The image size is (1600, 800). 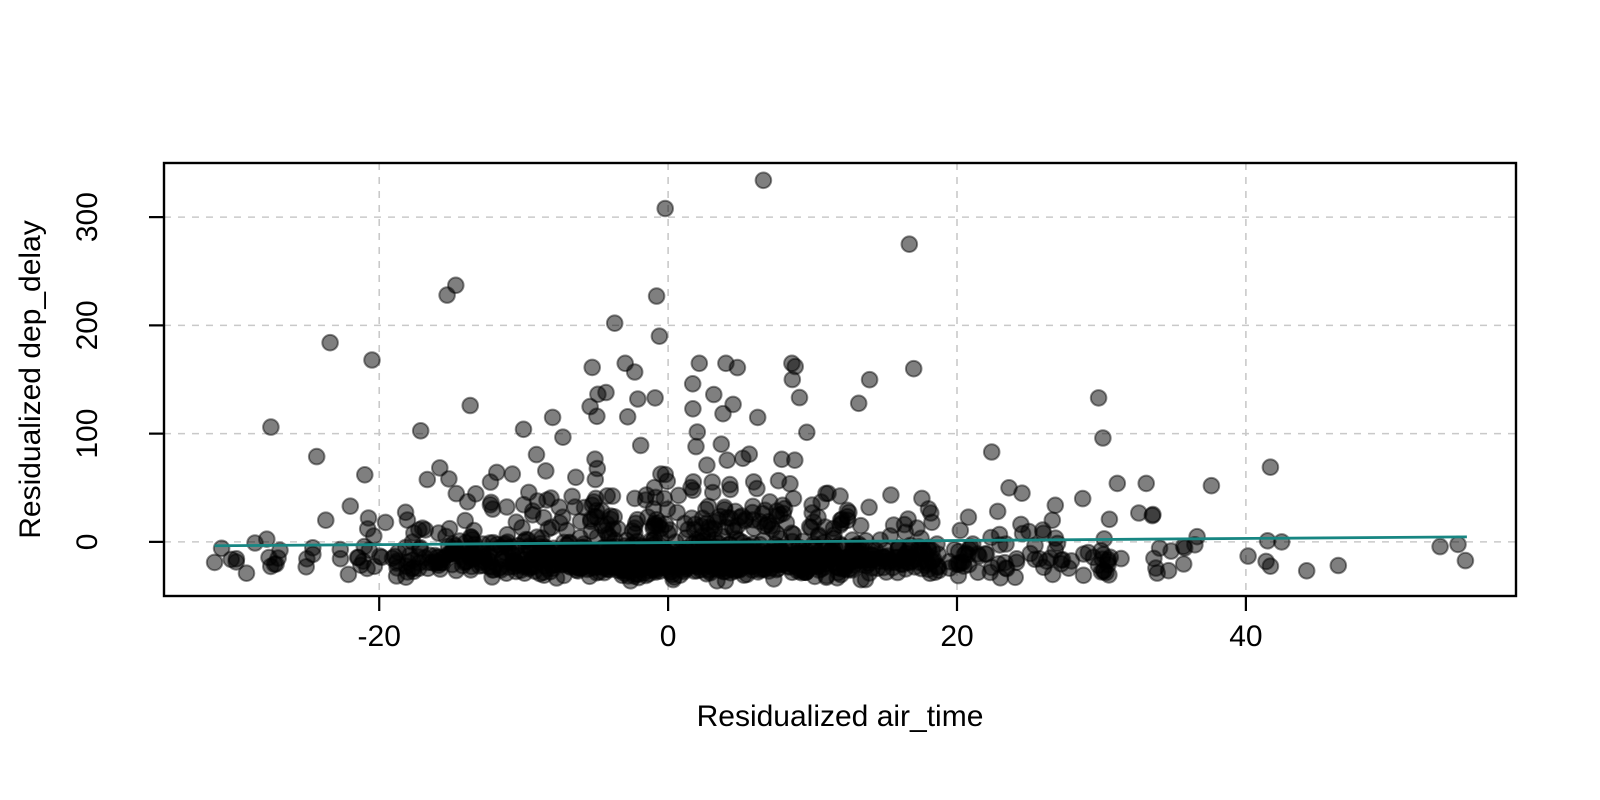 I want to click on x-tick-label: -20, so click(x=379, y=636).